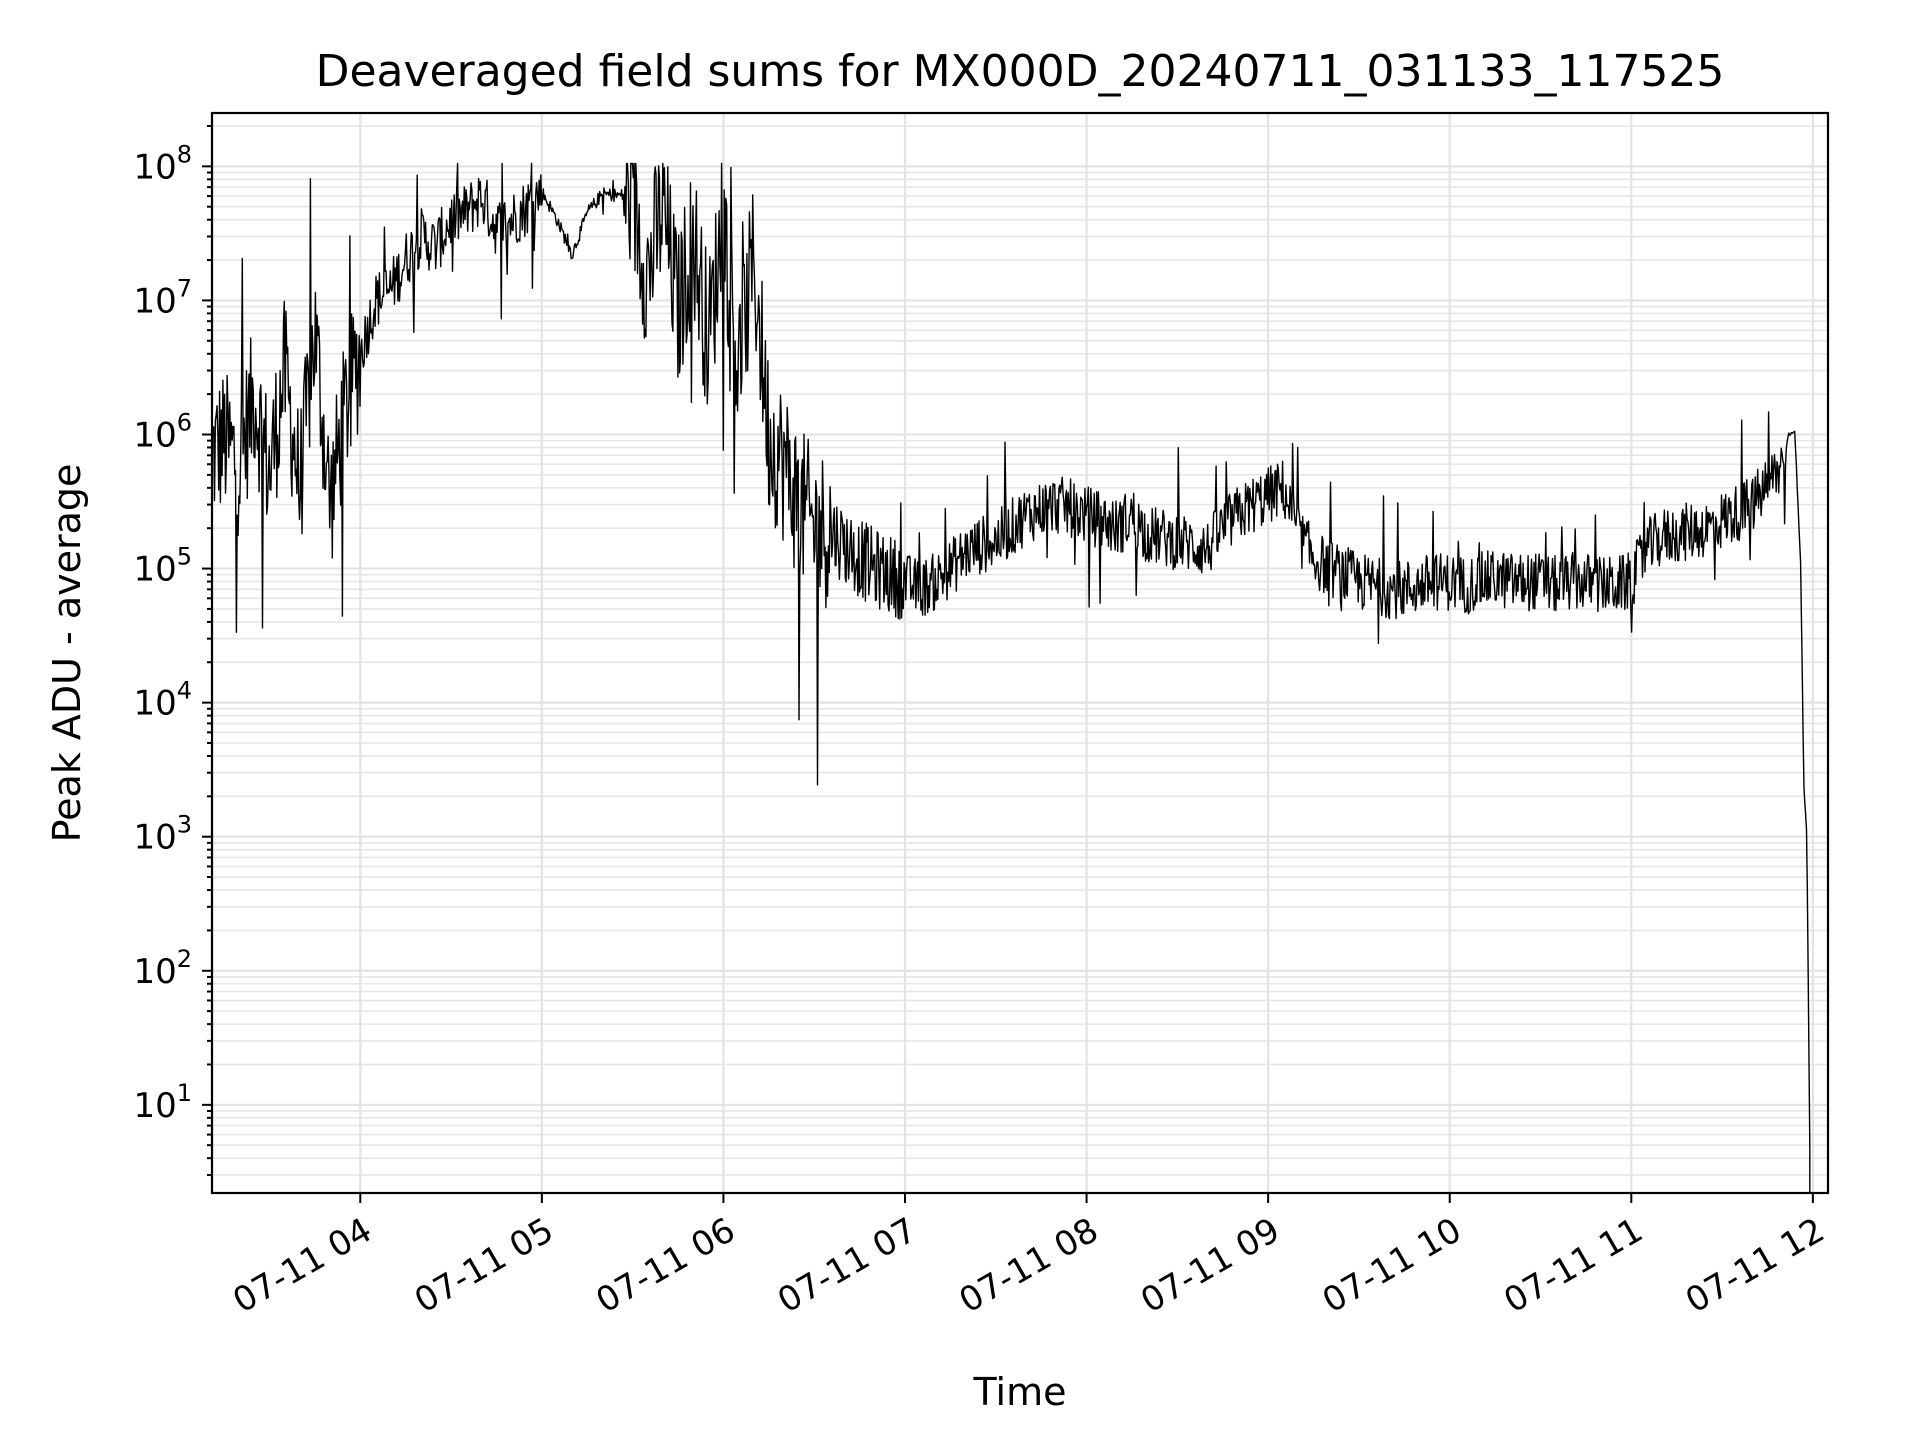 This screenshot has width=1920, height=1440. Describe the element at coordinates (162, 566) in the screenshot. I see `y-tick-label: 10⁵` at that location.